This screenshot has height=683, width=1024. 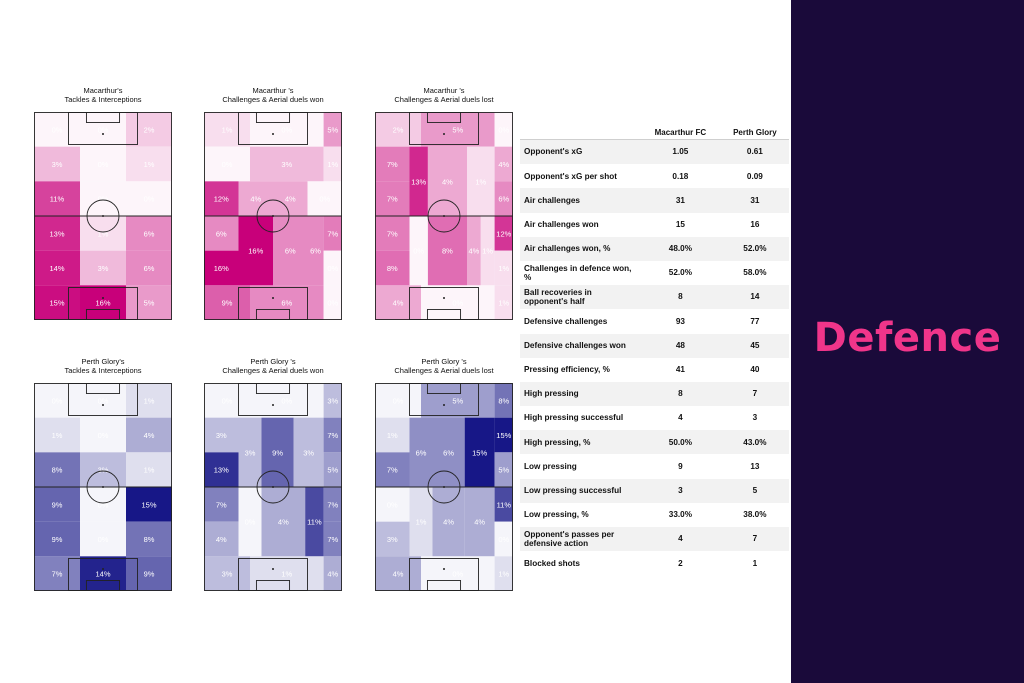 I want to click on table-row: Defensive challenges won 48 45, so click(x=654, y=345).